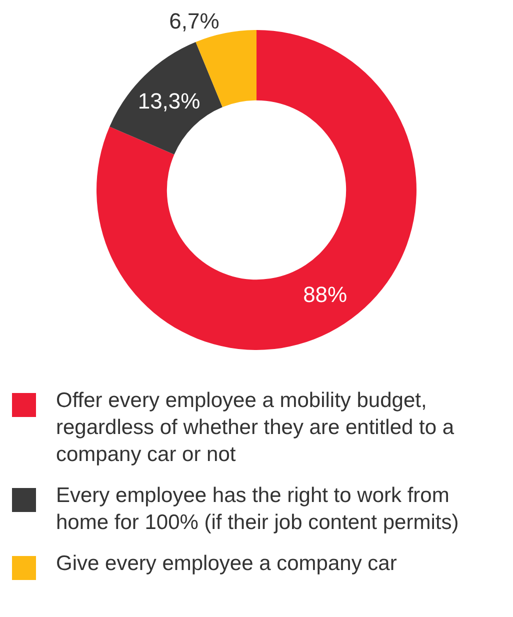  I want to click on legend-label: Give every employee a company car, so click(227, 564).